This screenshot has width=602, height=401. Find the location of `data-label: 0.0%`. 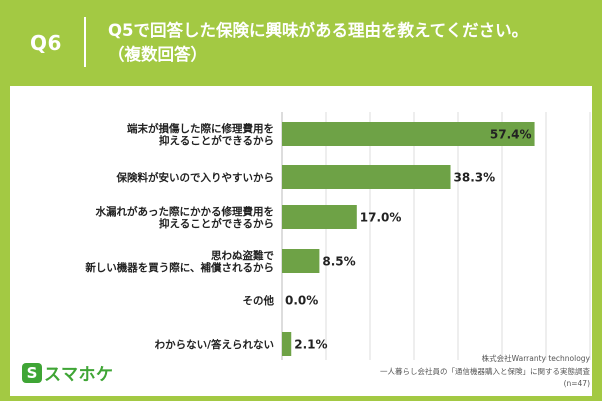

data-label: 0.0% is located at coordinates (301, 301).